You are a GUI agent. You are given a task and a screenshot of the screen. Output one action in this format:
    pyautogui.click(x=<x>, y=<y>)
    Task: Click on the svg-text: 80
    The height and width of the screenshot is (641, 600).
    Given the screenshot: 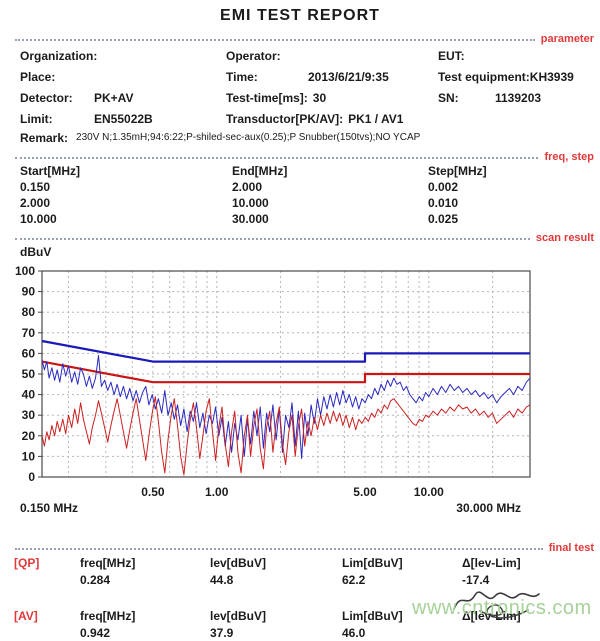 What is the action you would take?
    pyautogui.click(x=29, y=312)
    